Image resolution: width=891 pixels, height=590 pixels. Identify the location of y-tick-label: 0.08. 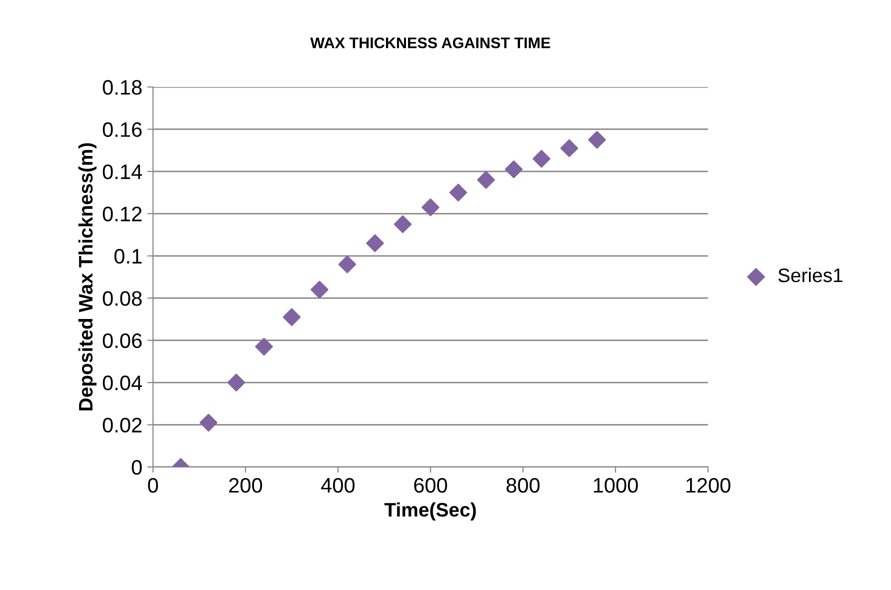
(122, 298).